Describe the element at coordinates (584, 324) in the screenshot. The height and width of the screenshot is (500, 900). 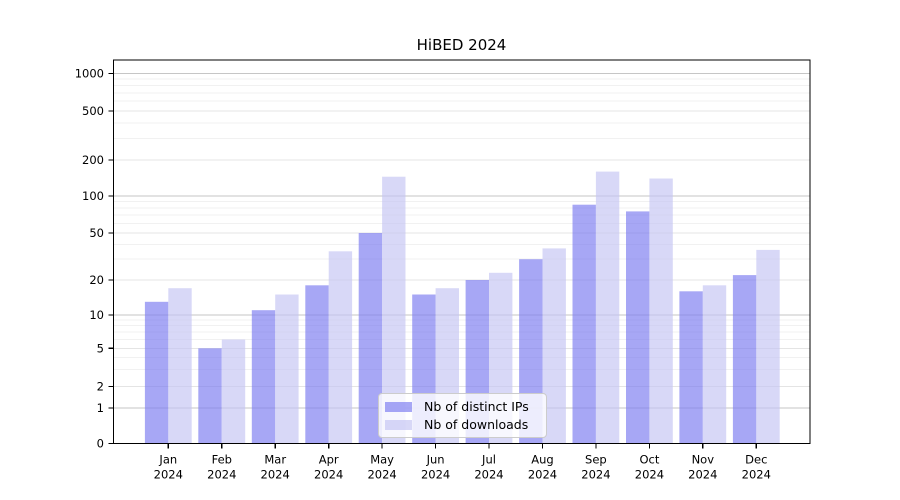
I see `bar-sep-distinct-ips` at that location.